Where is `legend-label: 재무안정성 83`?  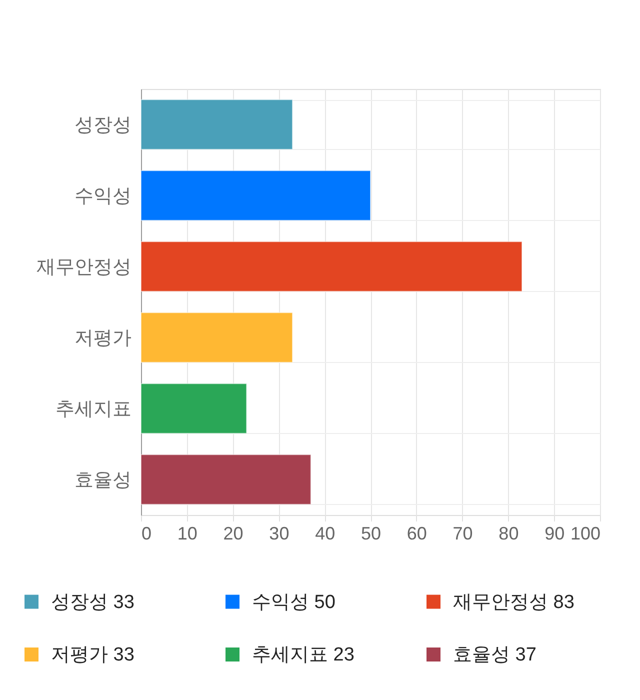 legend-label: 재무안정성 83 is located at coordinates (513, 602).